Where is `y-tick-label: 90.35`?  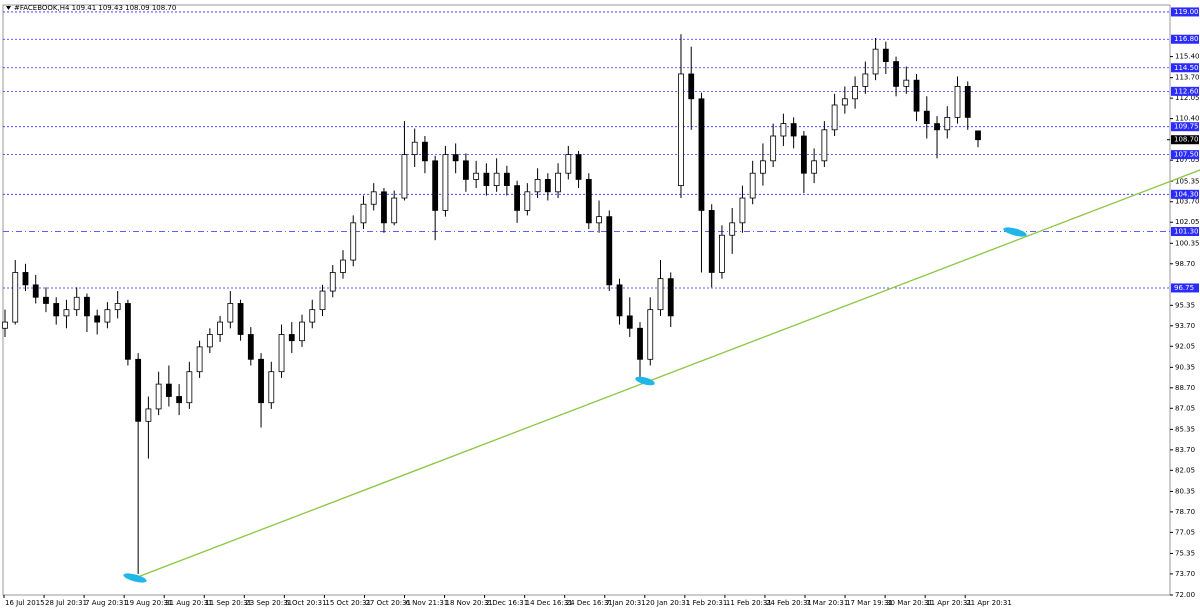 y-tick-label: 90.35 is located at coordinates (1185, 367).